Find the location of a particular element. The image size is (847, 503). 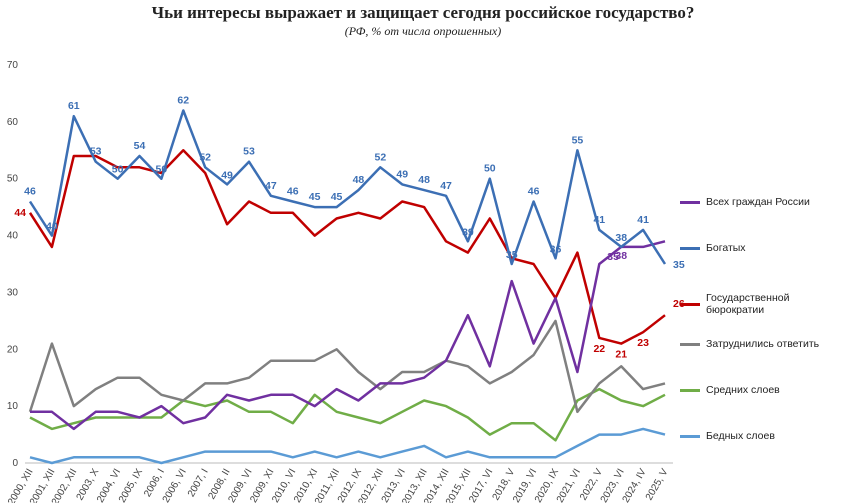

y-tick-label: 10 is located at coordinates (13, 406).